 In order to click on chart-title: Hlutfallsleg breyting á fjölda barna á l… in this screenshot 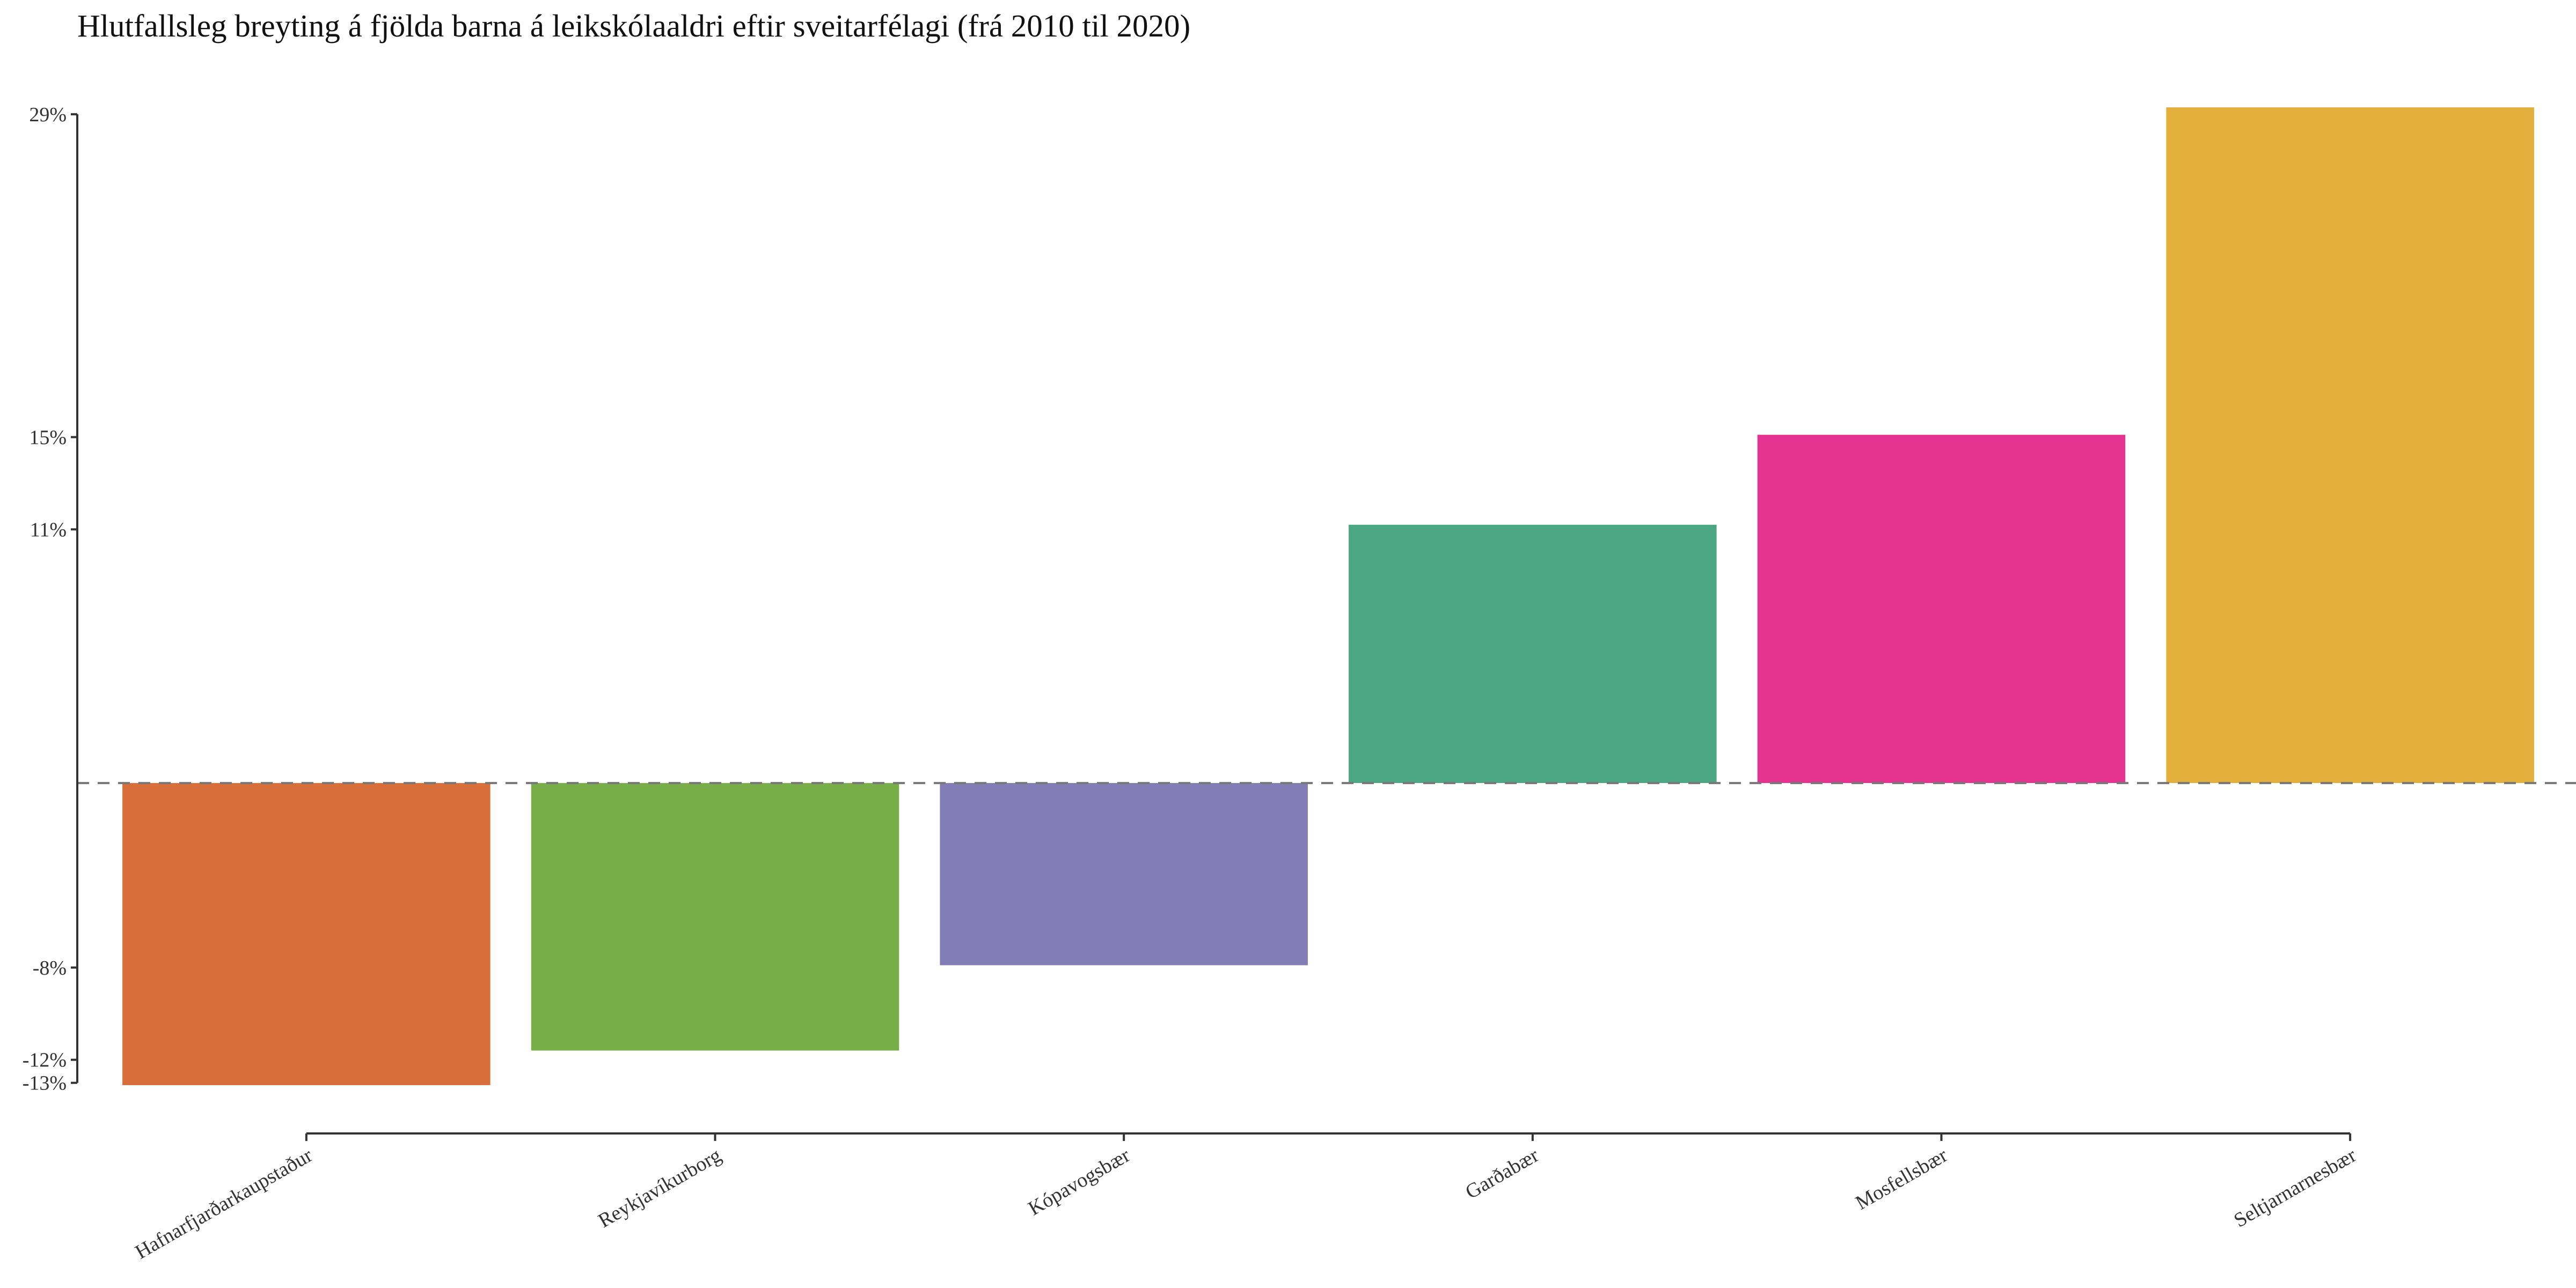, I will do `click(634, 25)`.